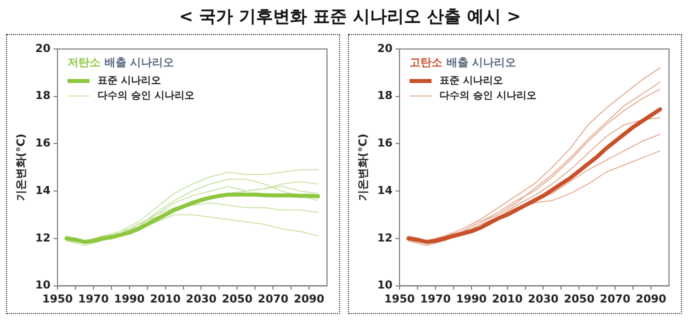 The image size is (700, 321). I want to click on legend-title: 고탄소 배출 시나리오, so click(463, 62).